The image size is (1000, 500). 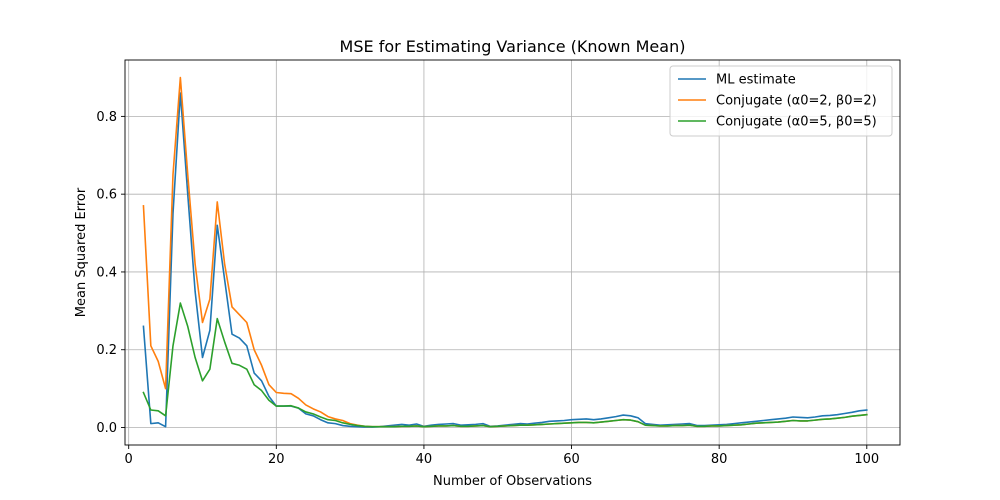 What do you see at coordinates (106, 272) in the screenshot?
I see `y-tick-label: 0.4` at bounding box center [106, 272].